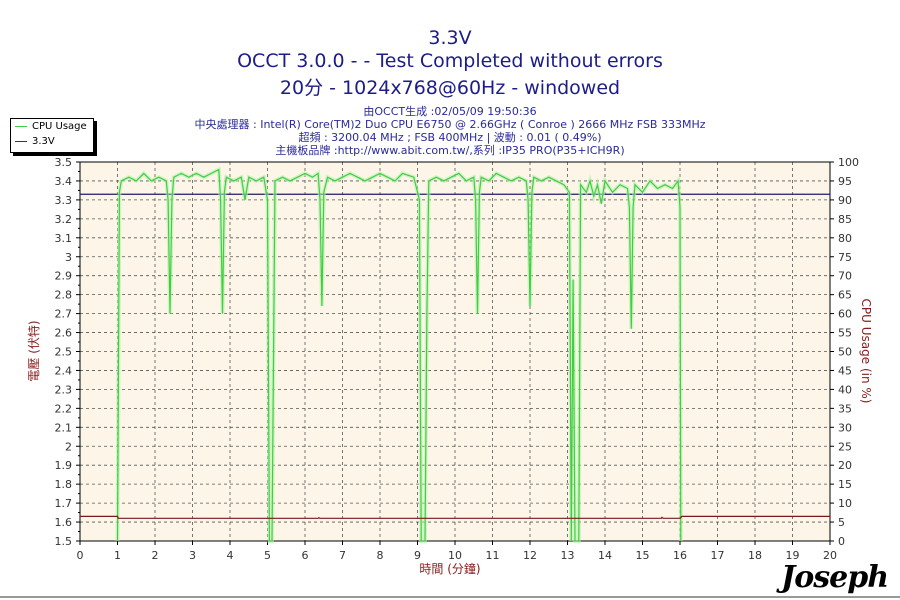  Describe the element at coordinates (845, 333) in the screenshot. I see `y2-tick-label: 55` at that location.